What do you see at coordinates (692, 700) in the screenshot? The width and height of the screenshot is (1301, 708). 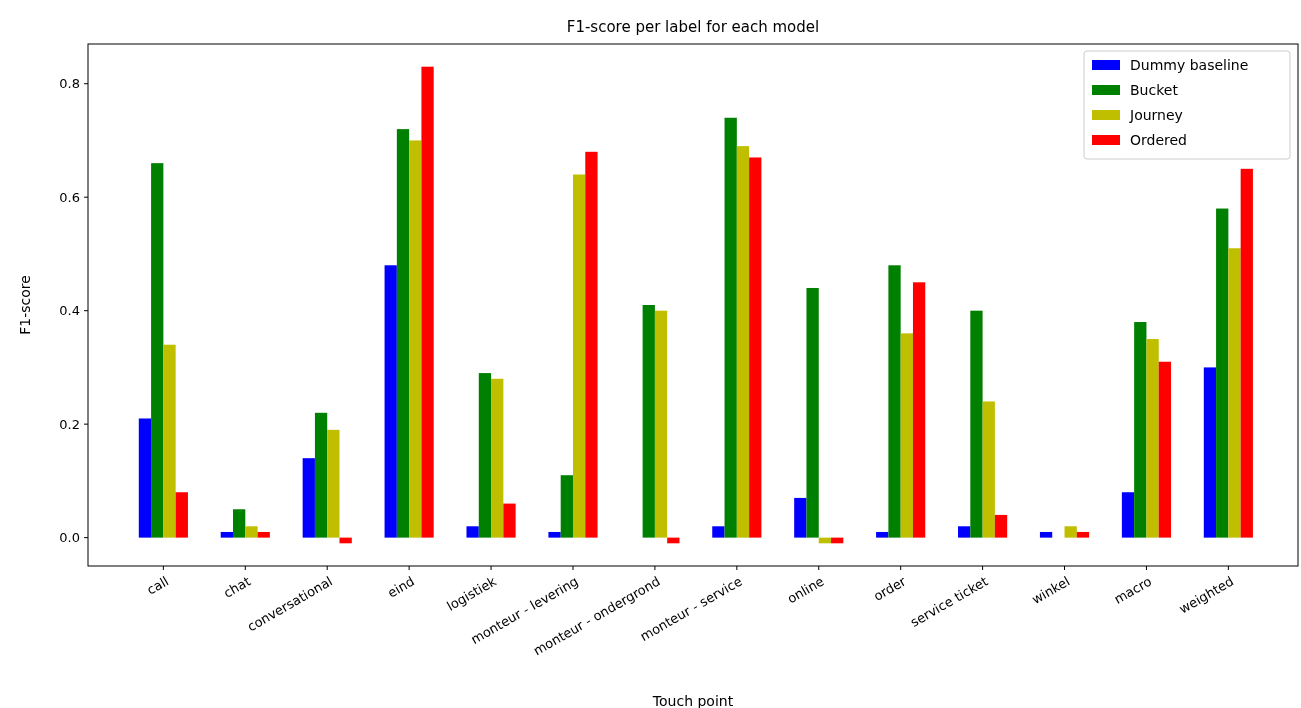 I see `x-axis-title: Touch point` at bounding box center [692, 700].